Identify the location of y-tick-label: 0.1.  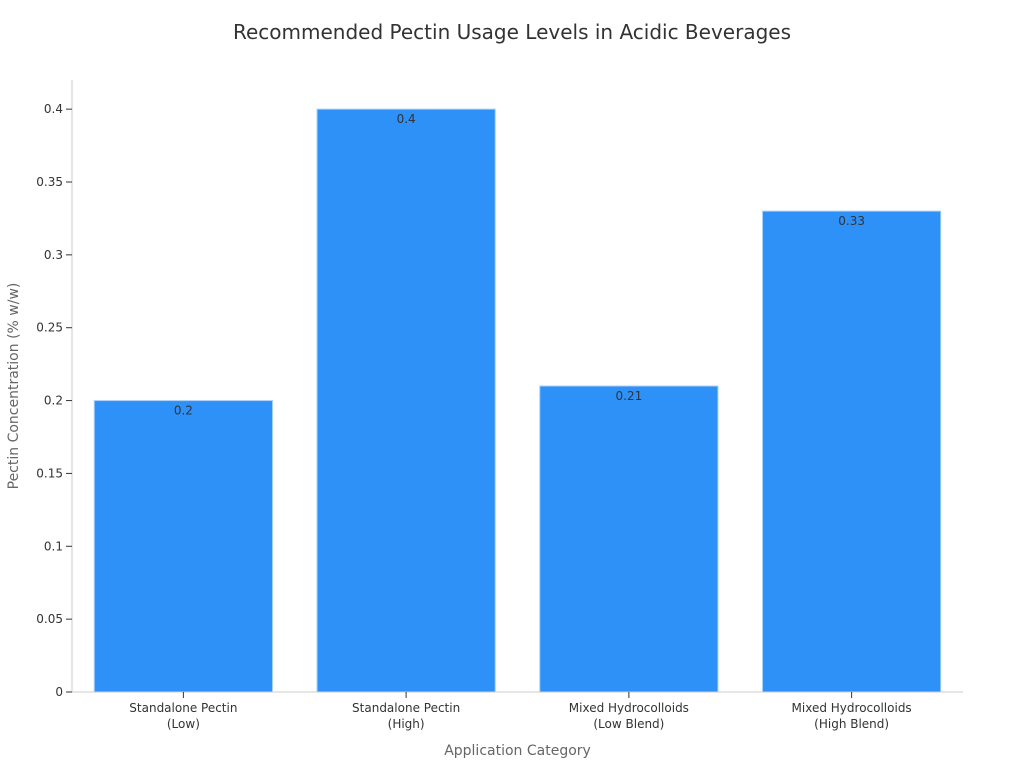
(53, 546).